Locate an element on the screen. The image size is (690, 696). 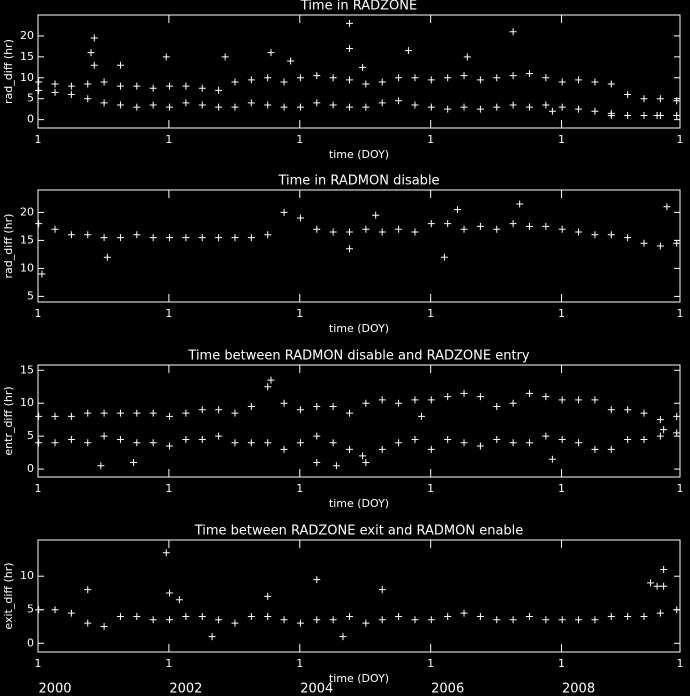
x-axis-label: time (DOY) is located at coordinates (359, 328).